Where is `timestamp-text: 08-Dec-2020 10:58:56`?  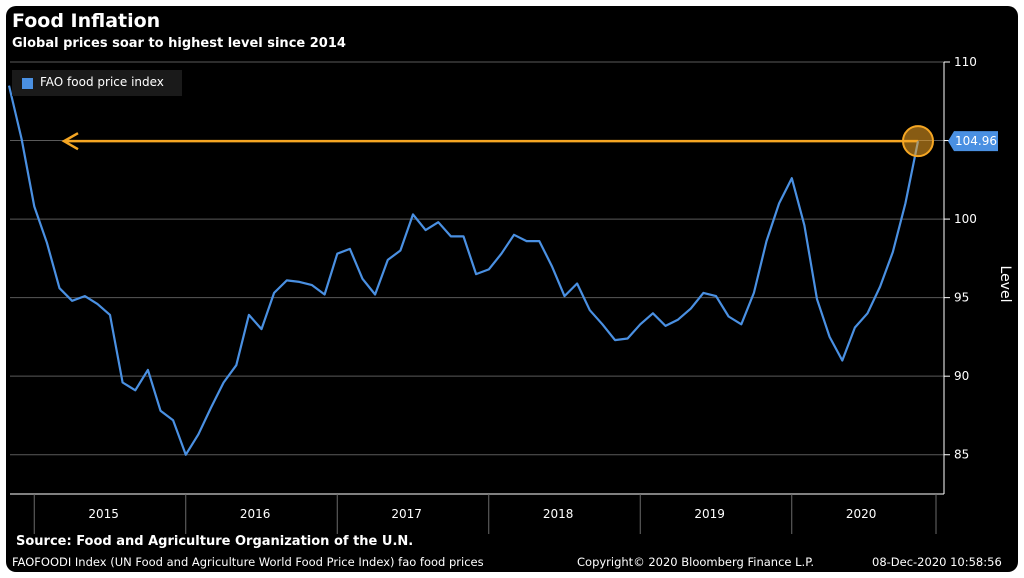 timestamp-text: 08-Dec-2020 10:58:56 is located at coordinates (937, 562).